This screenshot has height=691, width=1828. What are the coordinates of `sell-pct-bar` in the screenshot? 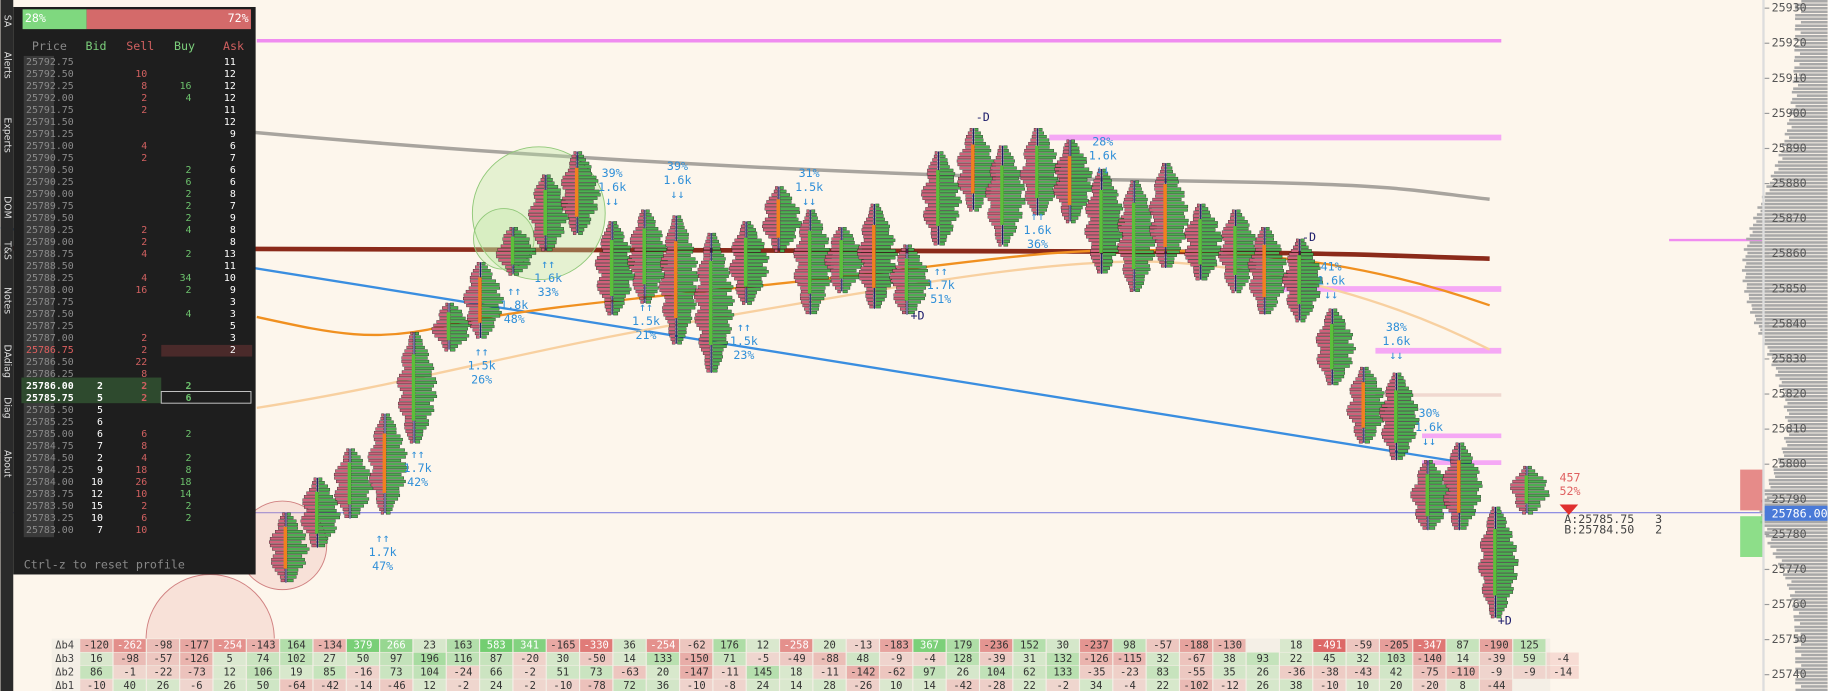 It's located at (168, 19).